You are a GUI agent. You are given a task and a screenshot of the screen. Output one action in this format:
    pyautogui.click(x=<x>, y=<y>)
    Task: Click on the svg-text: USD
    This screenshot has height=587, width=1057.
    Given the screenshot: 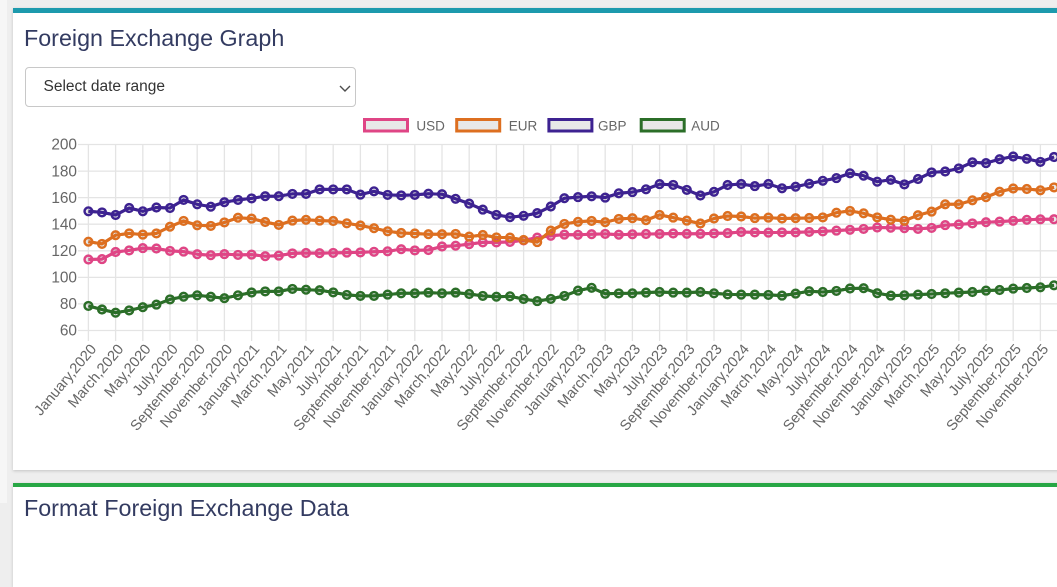 What is the action you would take?
    pyautogui.click(x=430, y=126)
    